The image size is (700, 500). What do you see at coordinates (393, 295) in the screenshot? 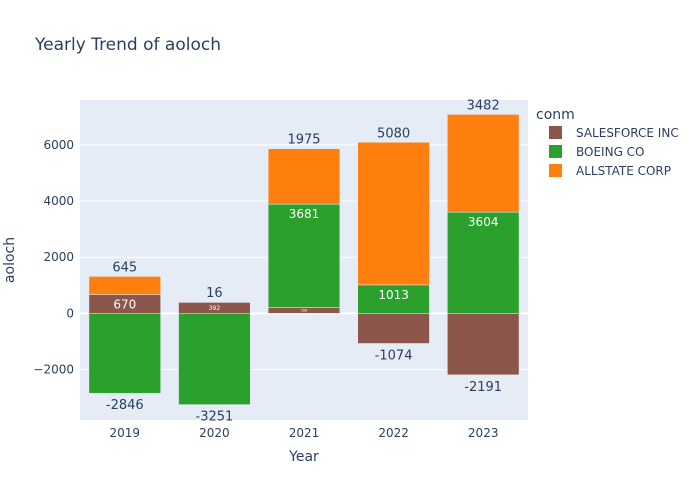
I see `data-label: 1013` at bounding box center [393, 295].